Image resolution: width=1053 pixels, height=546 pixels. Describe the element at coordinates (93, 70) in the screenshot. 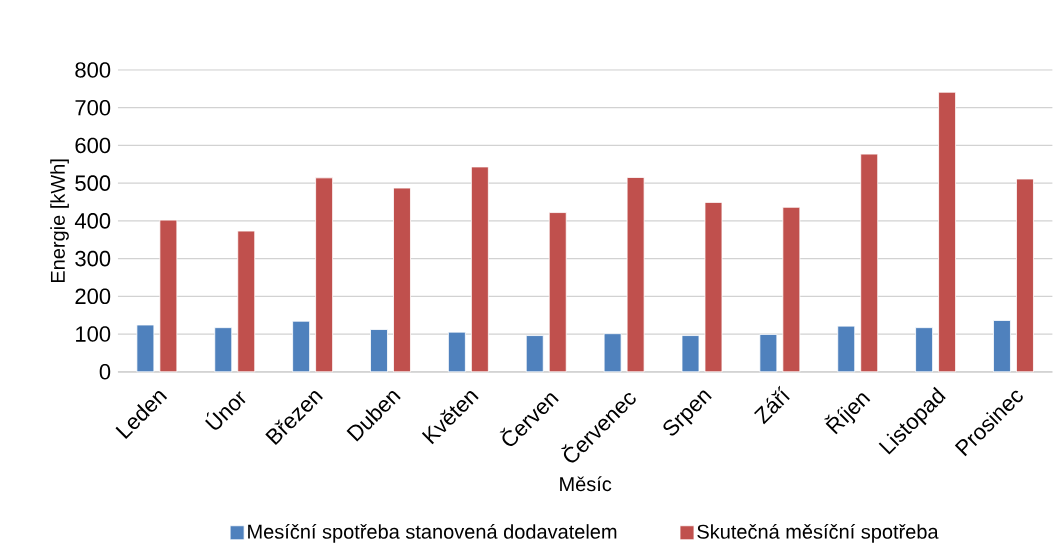

I see `y-tick-label: 800` at that location.